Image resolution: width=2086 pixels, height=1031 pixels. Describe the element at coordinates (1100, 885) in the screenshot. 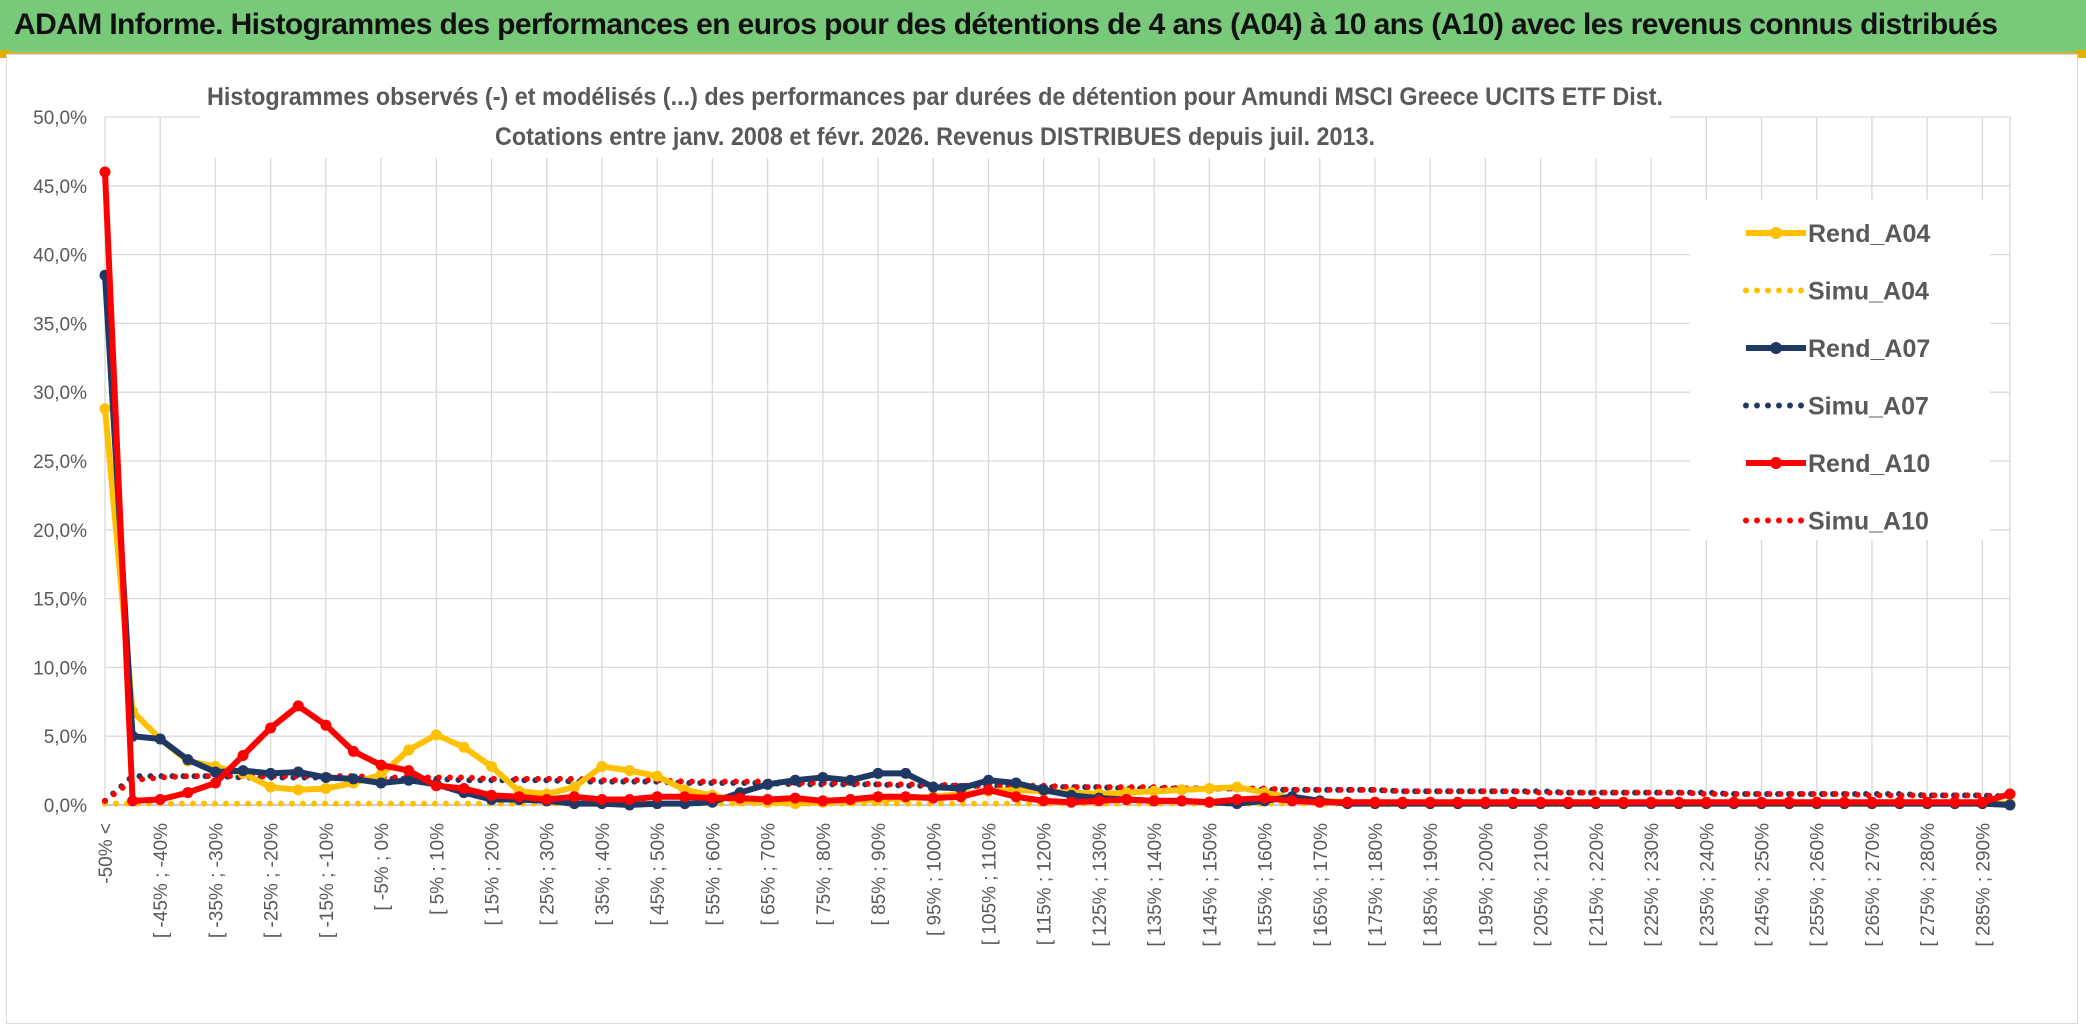

I see `x-tick-label: [ 125% ; 130%` at that location.